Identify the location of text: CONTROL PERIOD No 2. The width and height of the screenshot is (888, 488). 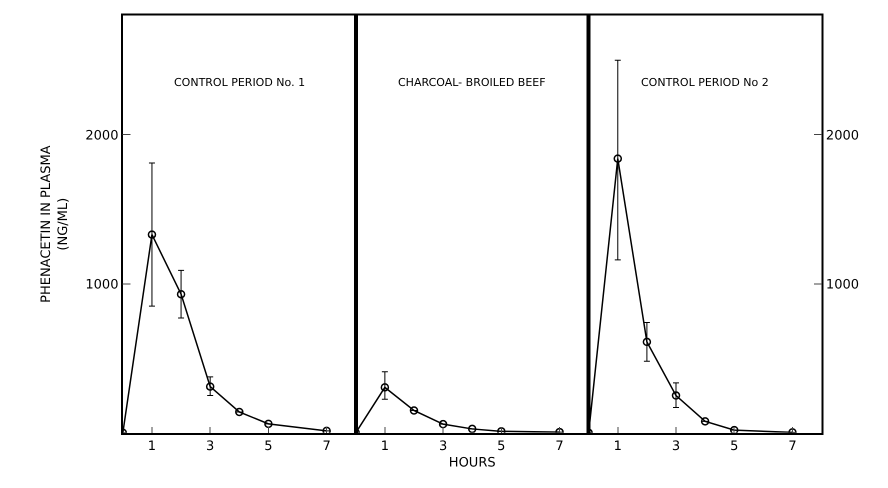
(705, 82).